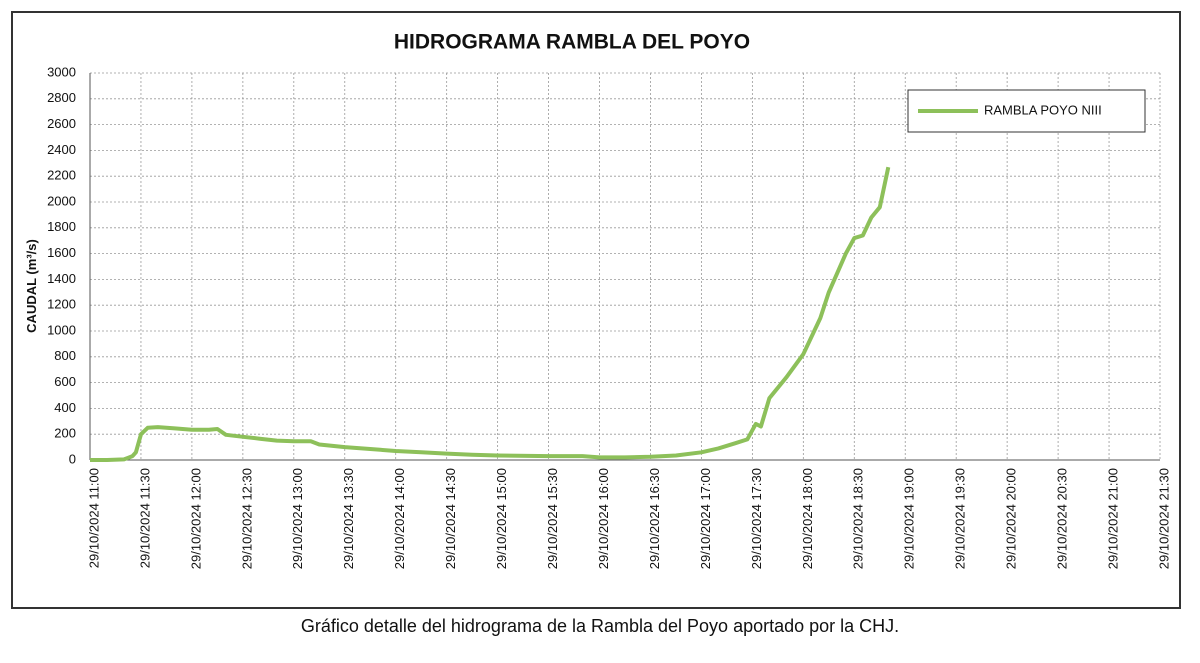 The height and width of the screenshot is (663, 1200). Describe the element at coordinates (552, 518) in the screenshot. I see `x-tick-label: 29/10/2024 15:30` at that location.